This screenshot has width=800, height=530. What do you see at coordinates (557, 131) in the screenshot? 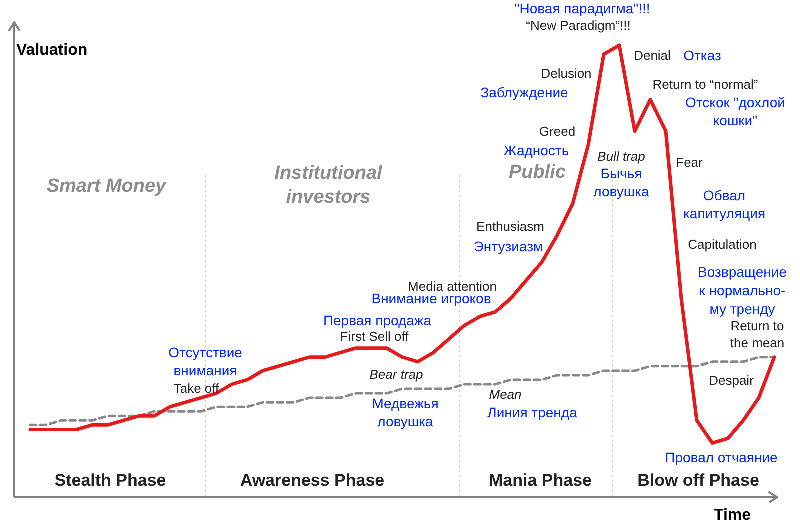
I see `annotation: Greed` at bounding box center [557, 131].